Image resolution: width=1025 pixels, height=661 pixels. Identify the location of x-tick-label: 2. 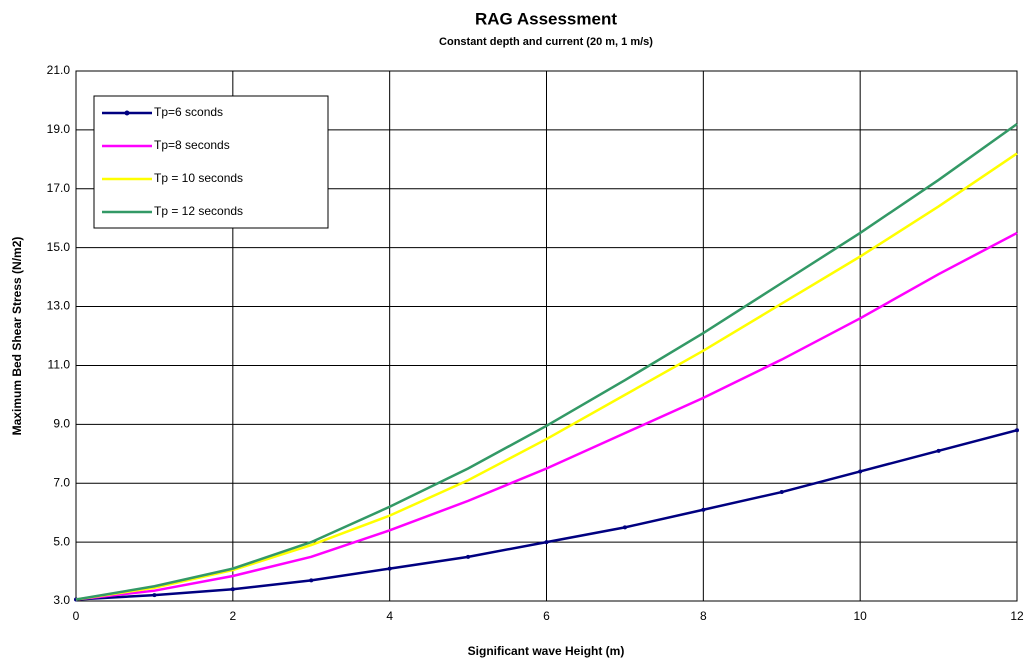
(232, 616).